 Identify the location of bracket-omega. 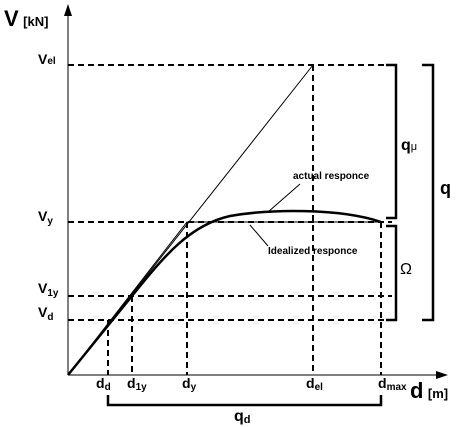
(392, 273).